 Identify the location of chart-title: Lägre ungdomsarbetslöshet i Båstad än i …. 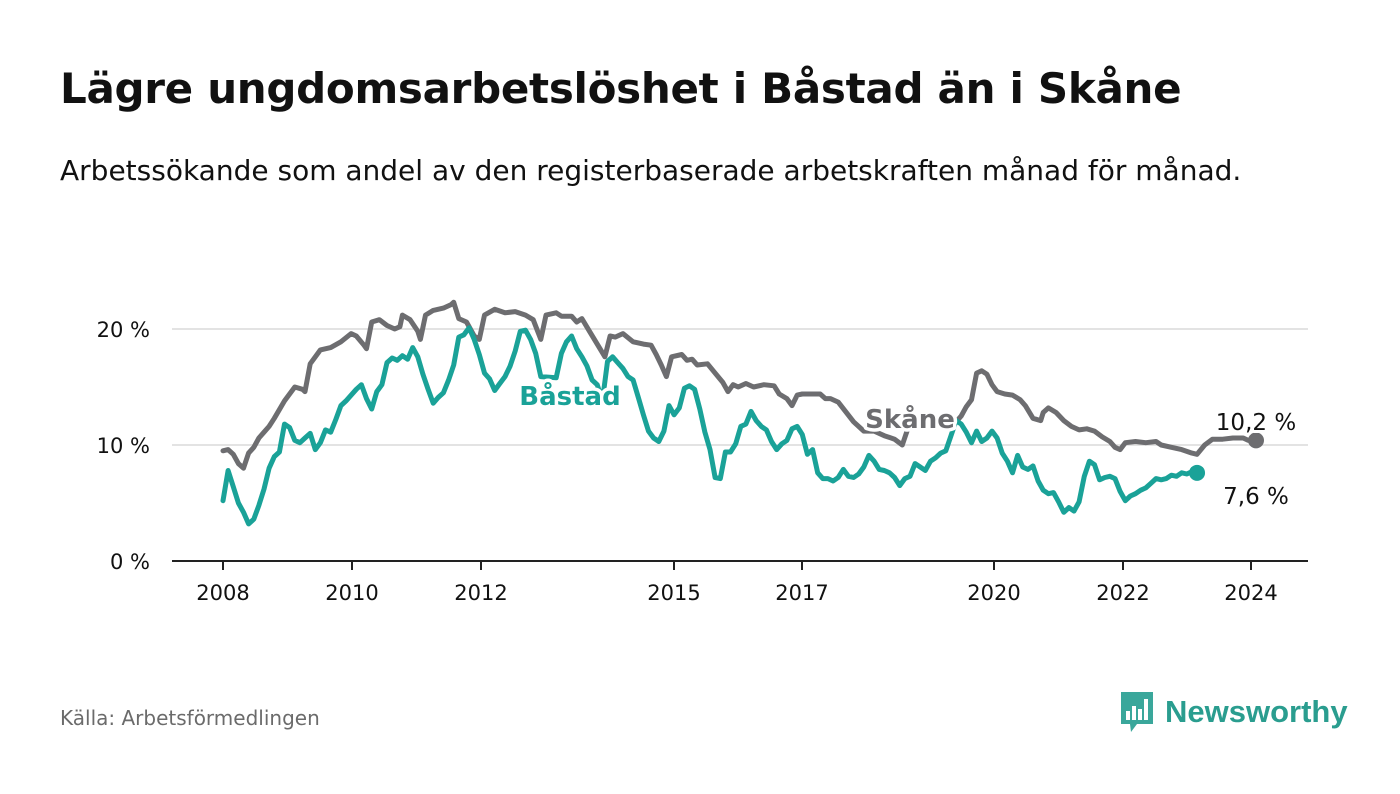
(621, 88).